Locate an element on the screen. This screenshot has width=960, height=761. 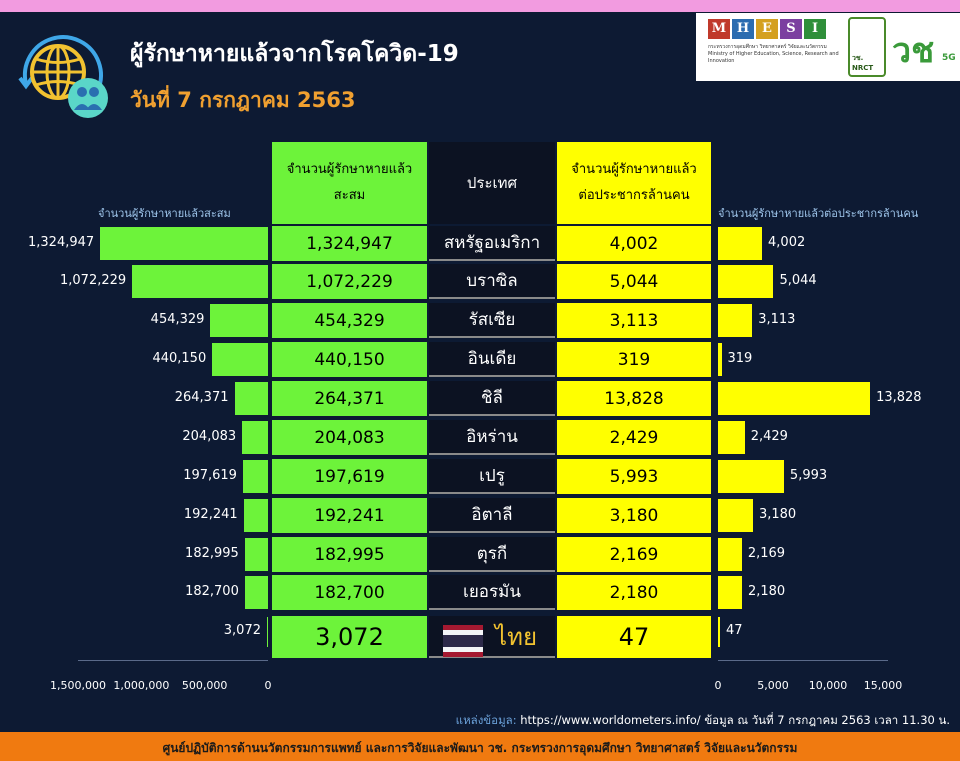
country-cell: ตุรกี is located at coordinates (492, 554).